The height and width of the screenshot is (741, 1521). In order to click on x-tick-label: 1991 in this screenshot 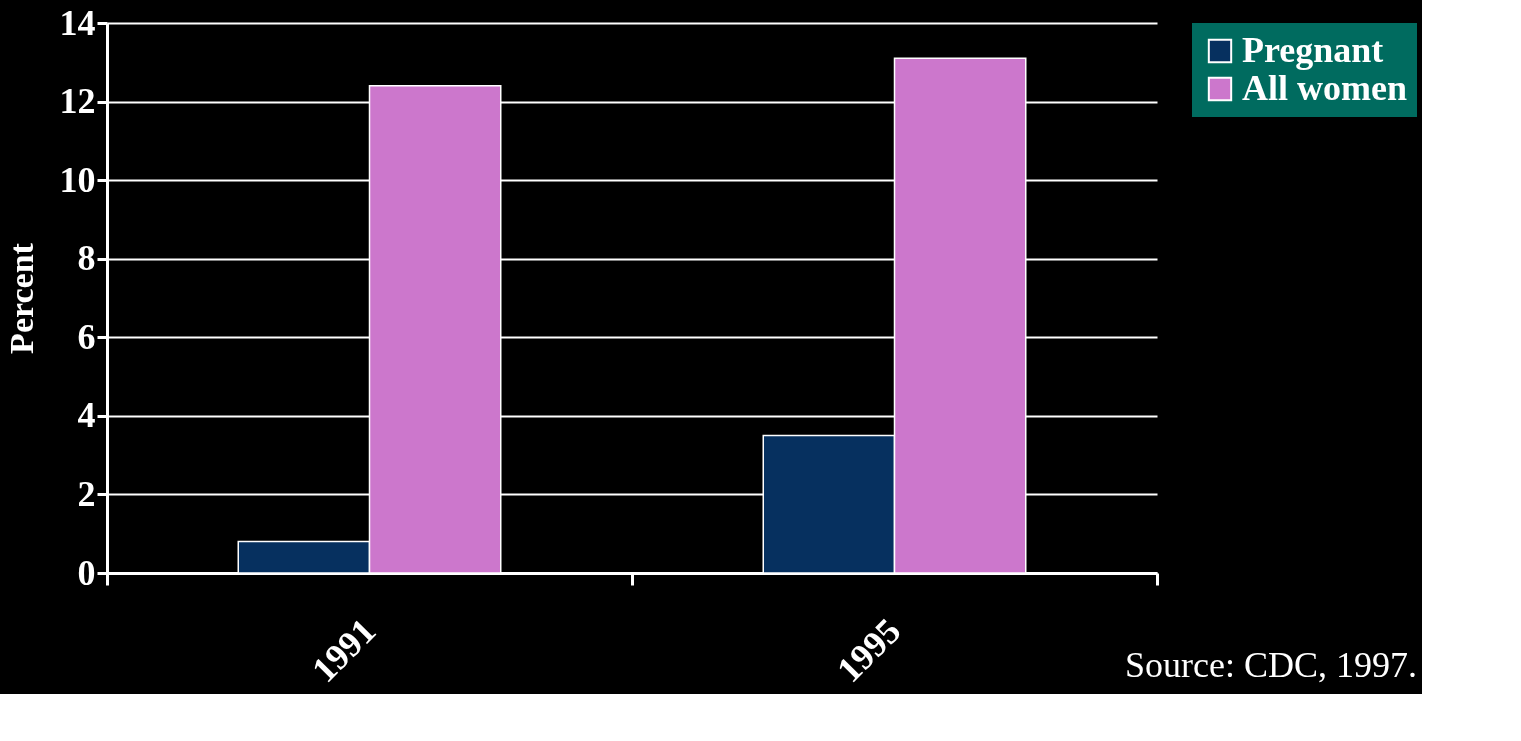, I will do `click(344, 650)`.